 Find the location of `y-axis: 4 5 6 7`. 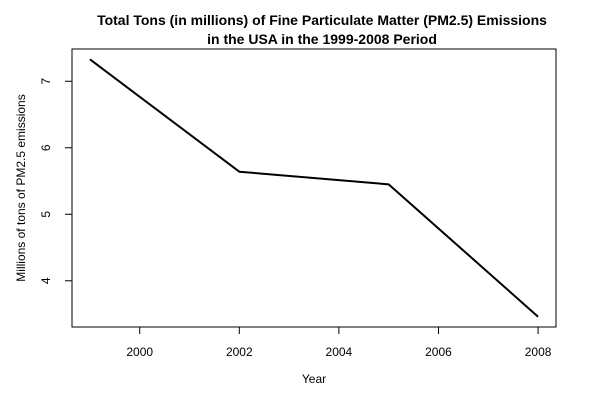

y-axis: 4 5 6 7 is located at coordinates (55, 181).